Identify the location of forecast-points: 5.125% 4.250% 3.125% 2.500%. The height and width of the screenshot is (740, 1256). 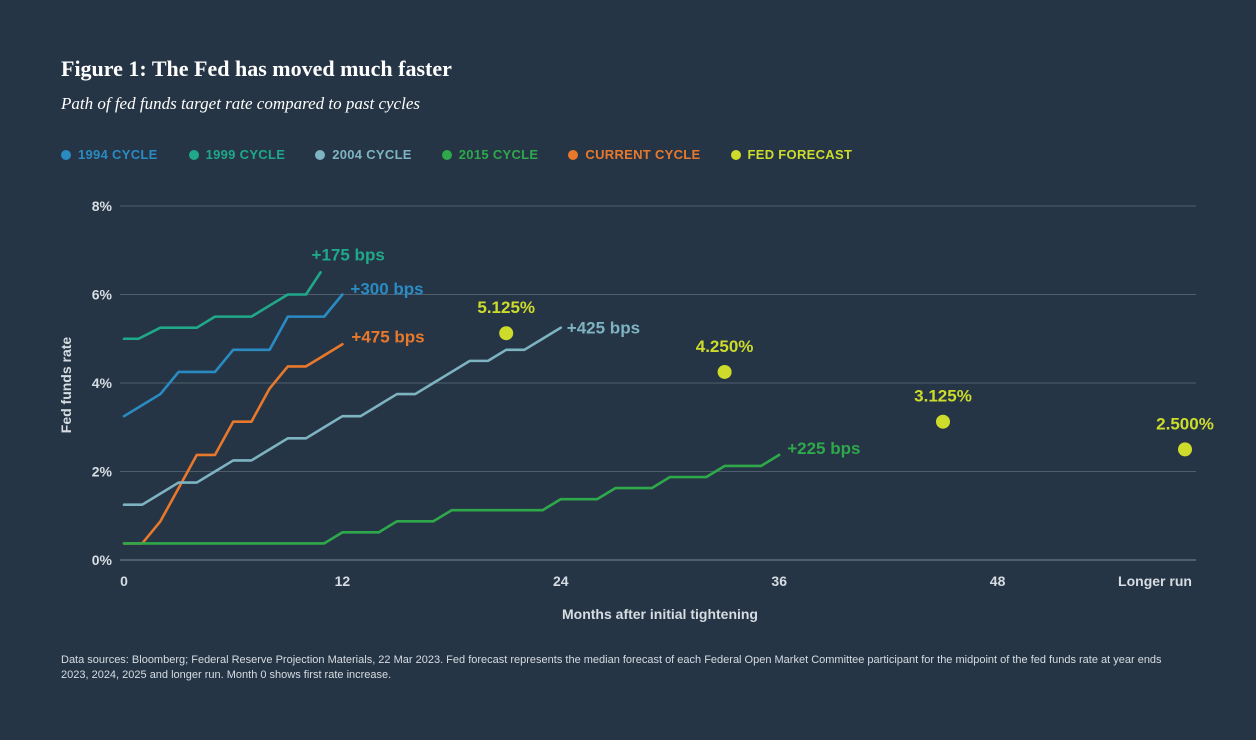
(845, 377).